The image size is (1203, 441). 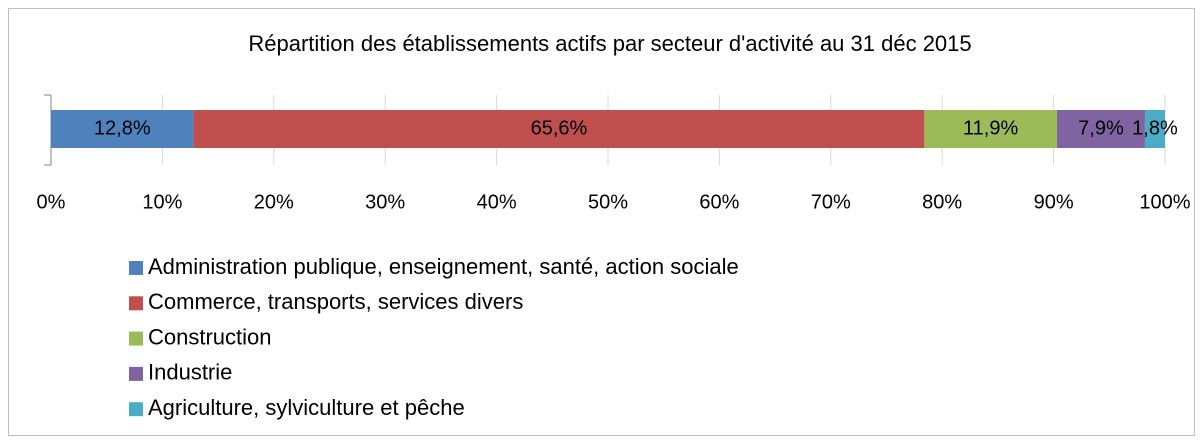 I want to click on x-tick-label: 0%, so click(x=51, y=202).